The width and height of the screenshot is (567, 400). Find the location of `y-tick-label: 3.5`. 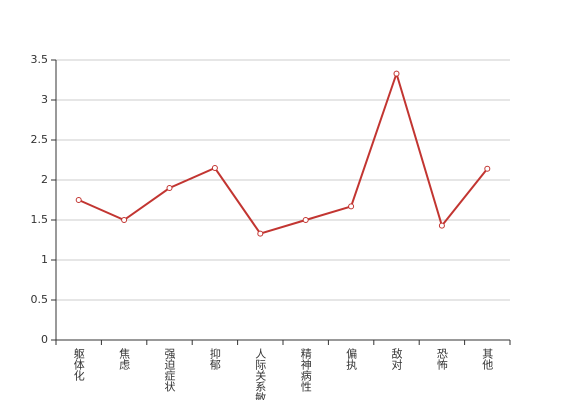

y-tick-label: 3.5 is located at coordinates (40, 59).